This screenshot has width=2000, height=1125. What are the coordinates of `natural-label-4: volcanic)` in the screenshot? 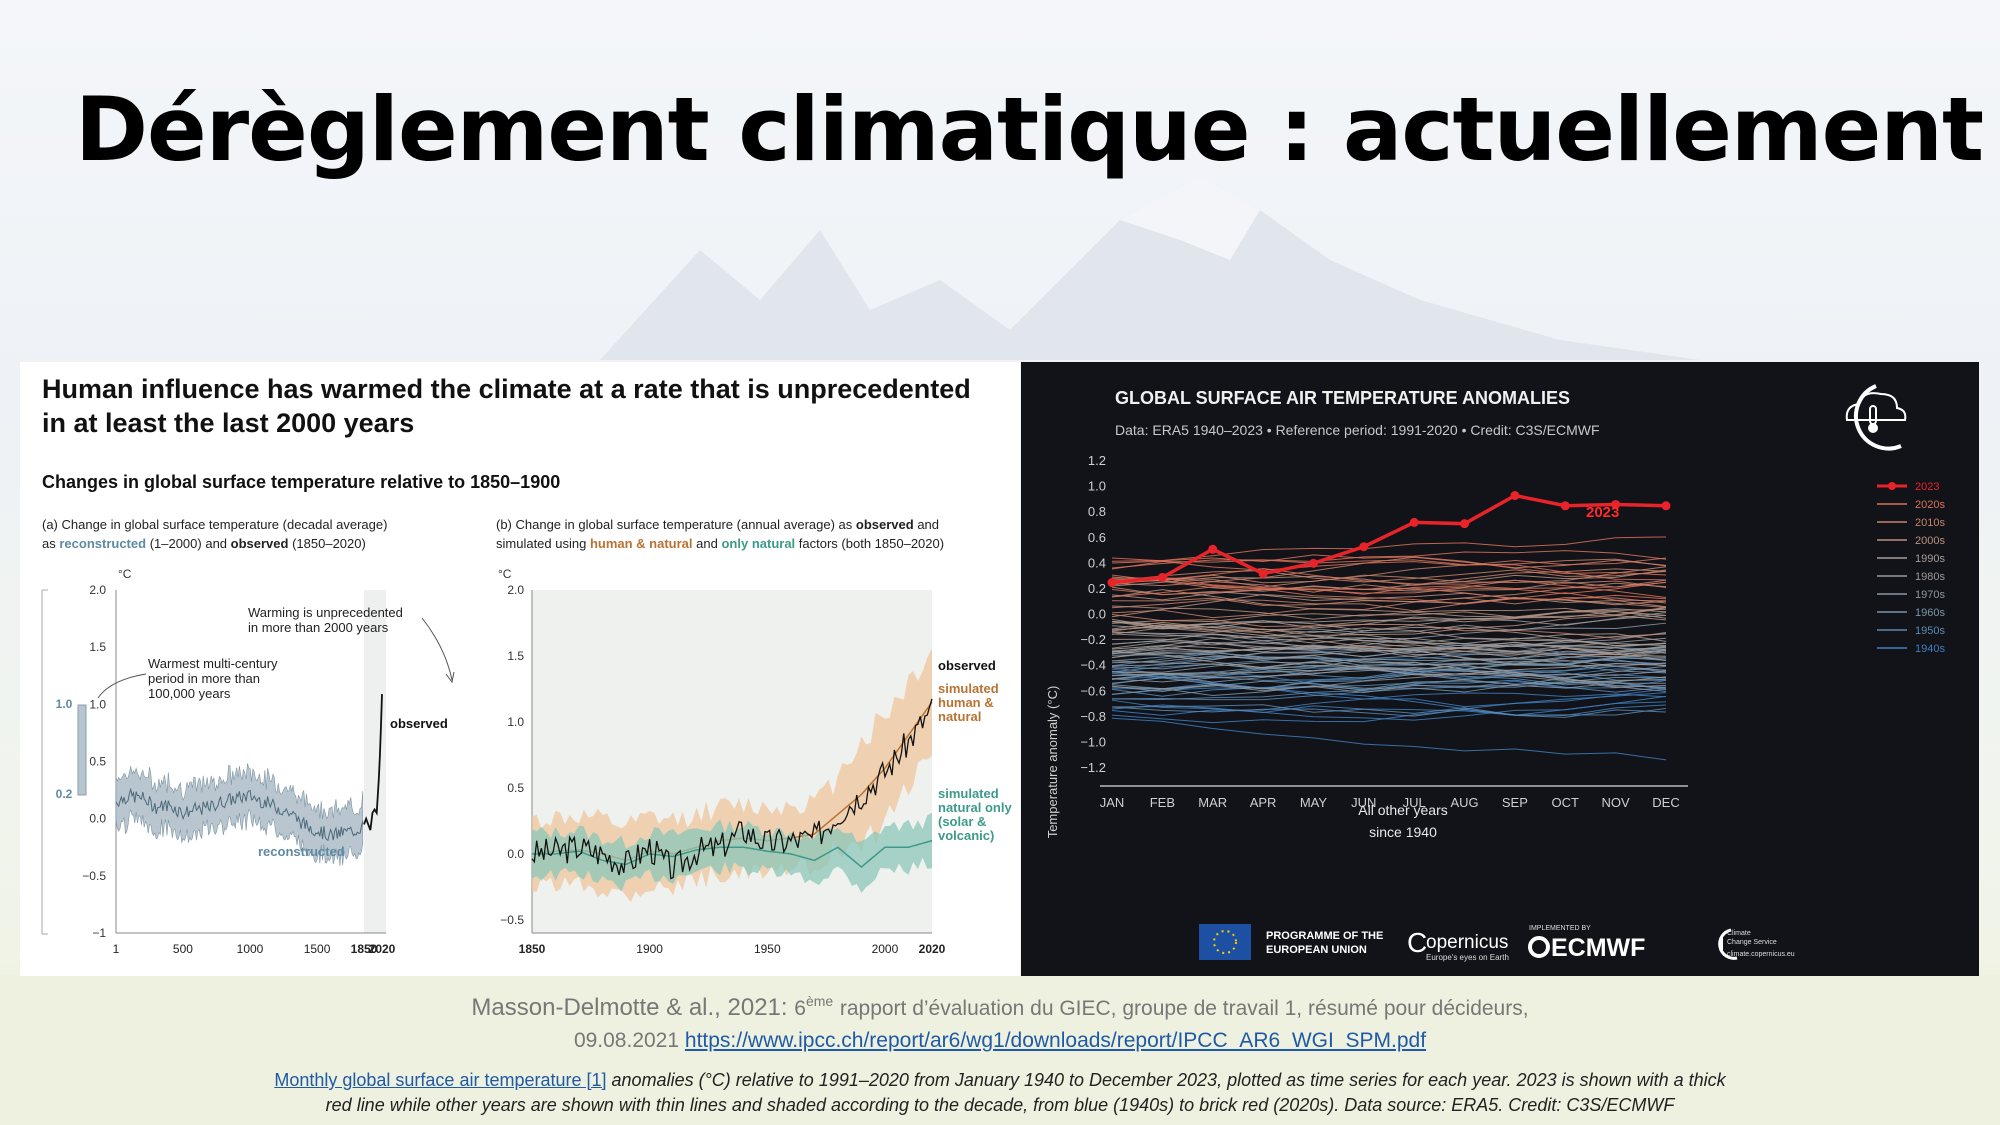 It's located at (966, 835).